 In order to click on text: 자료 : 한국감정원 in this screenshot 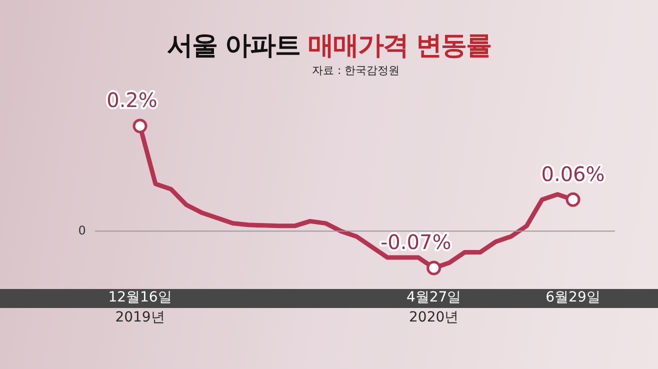, I will do `click(356, 70)`.